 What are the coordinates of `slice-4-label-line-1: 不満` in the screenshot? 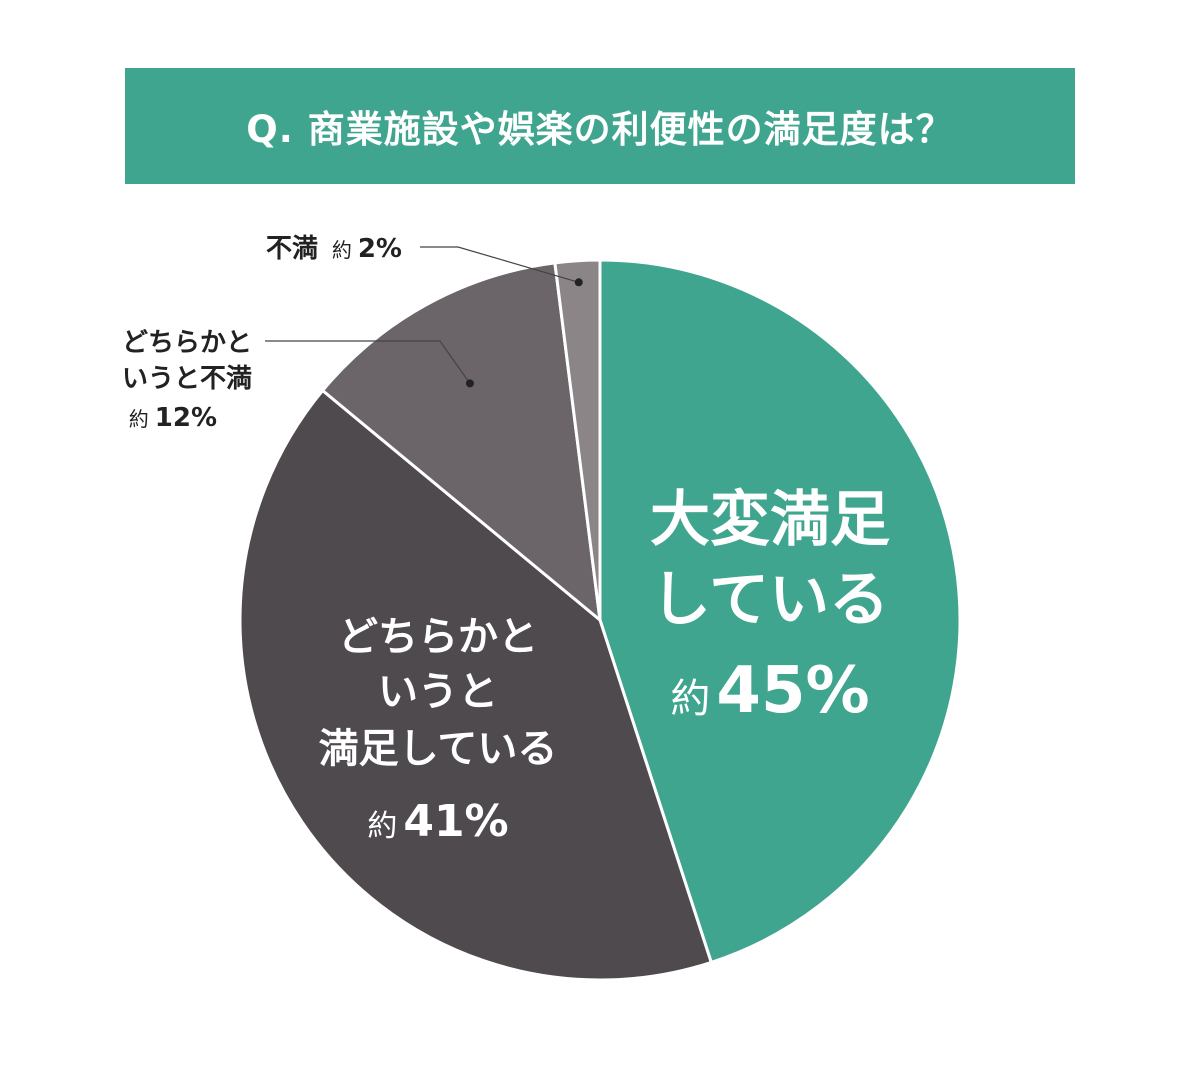 It's located at (292, 249).